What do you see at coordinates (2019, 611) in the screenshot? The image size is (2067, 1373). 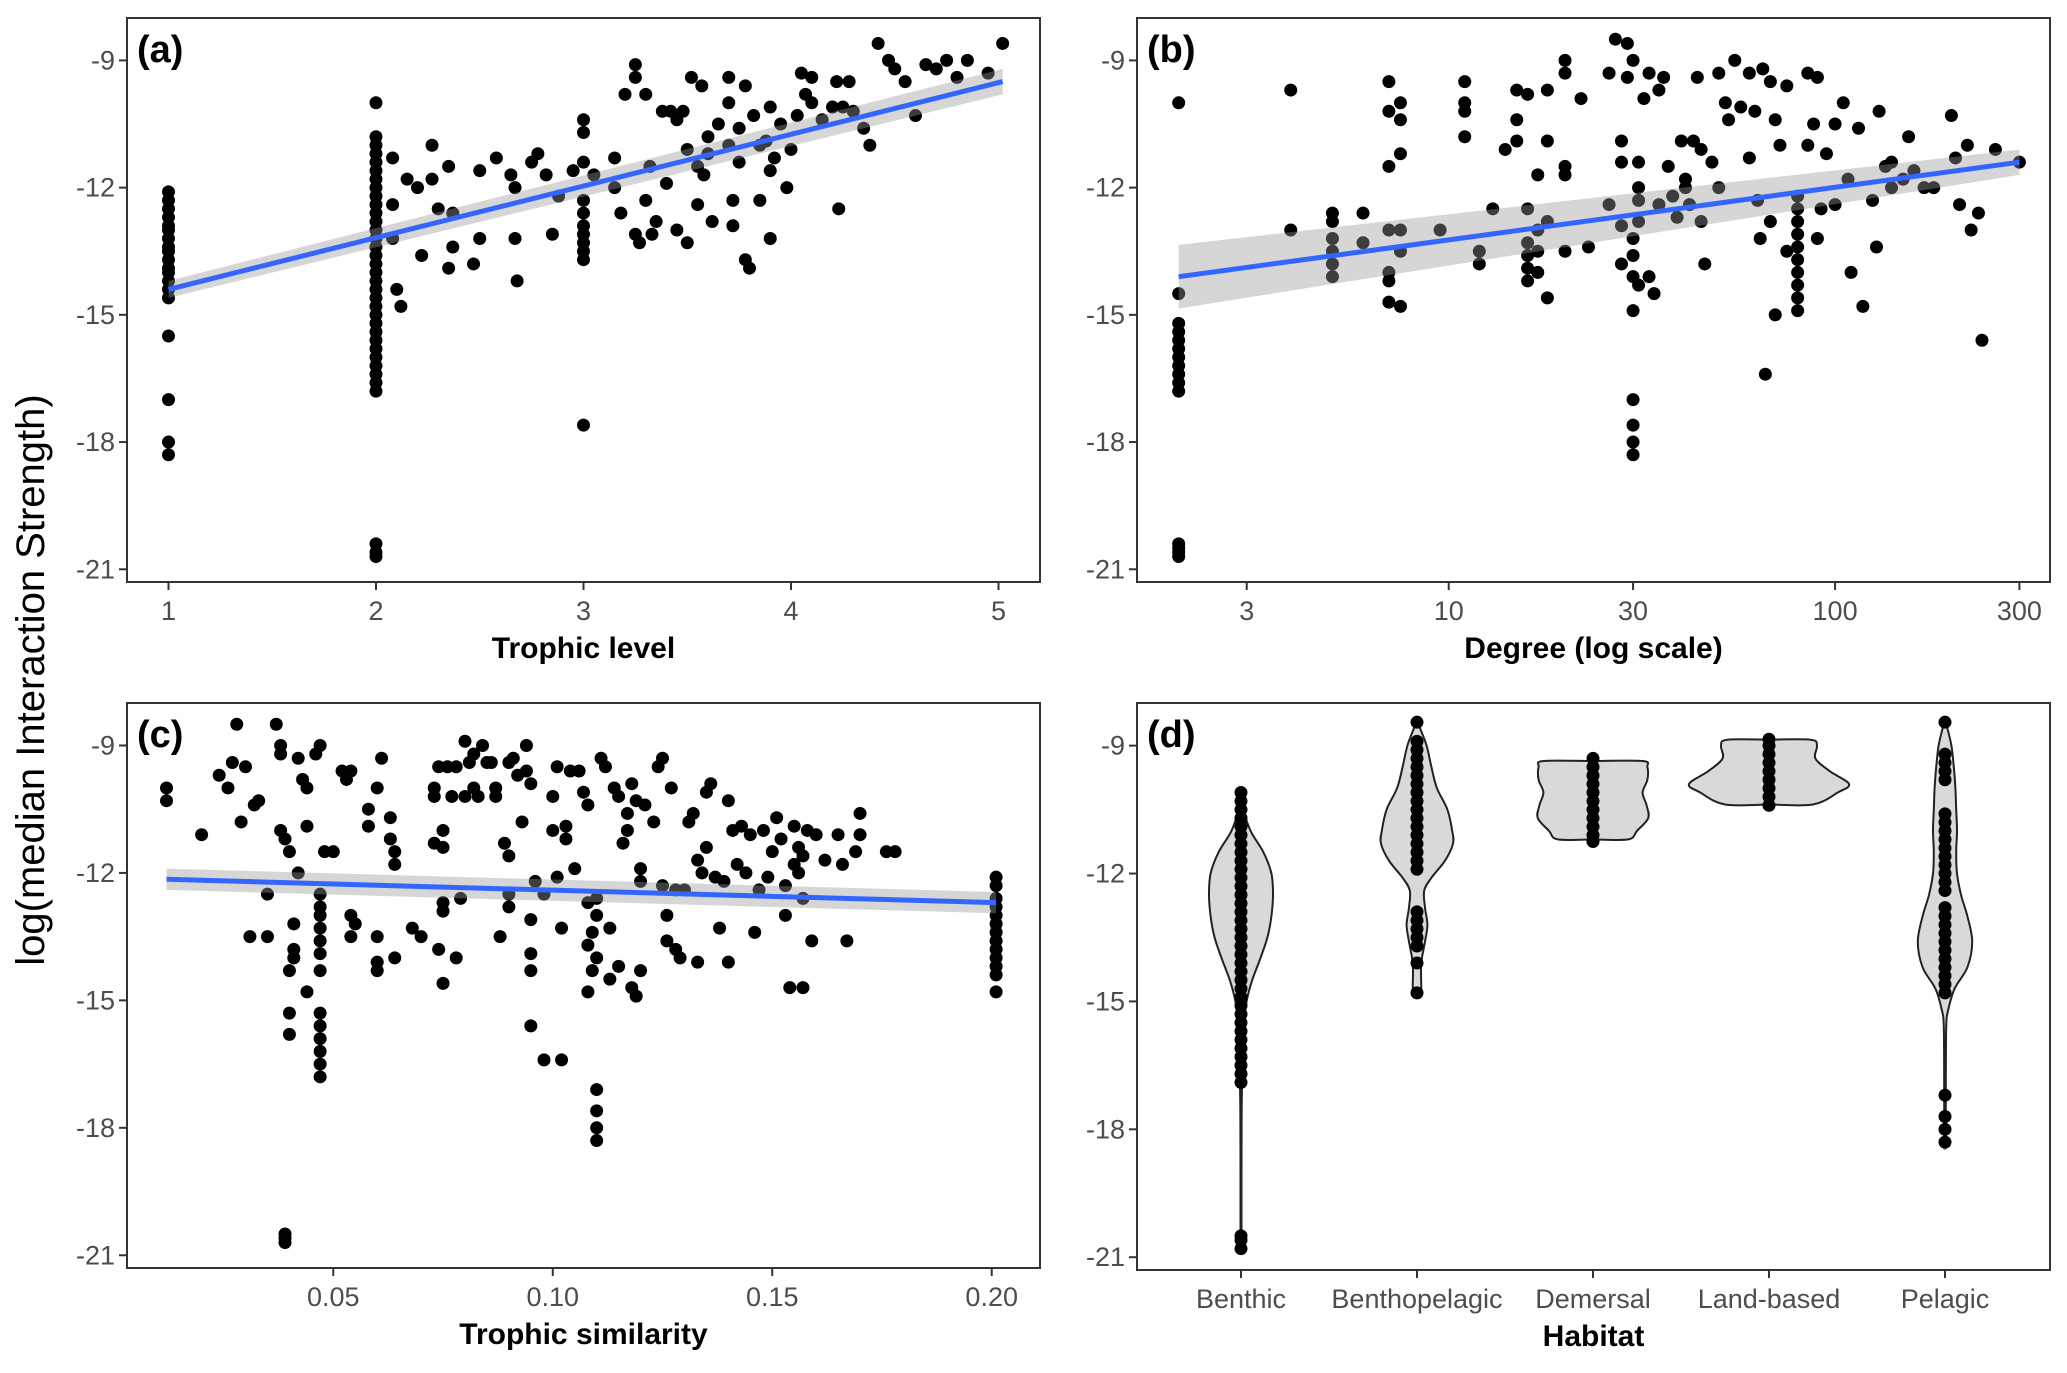 I see `x-tick-label: 300` at bounding box center [2019, 611].